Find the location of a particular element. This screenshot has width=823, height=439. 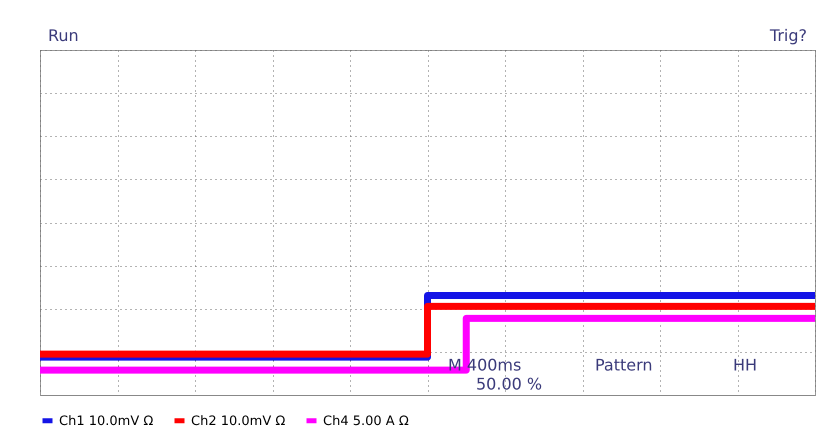

text: Trig? is located at coordinates (787, 35).